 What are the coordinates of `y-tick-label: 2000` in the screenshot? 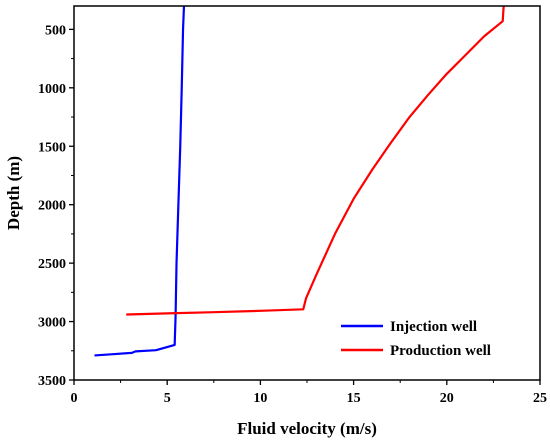 It's located at (52, 206).